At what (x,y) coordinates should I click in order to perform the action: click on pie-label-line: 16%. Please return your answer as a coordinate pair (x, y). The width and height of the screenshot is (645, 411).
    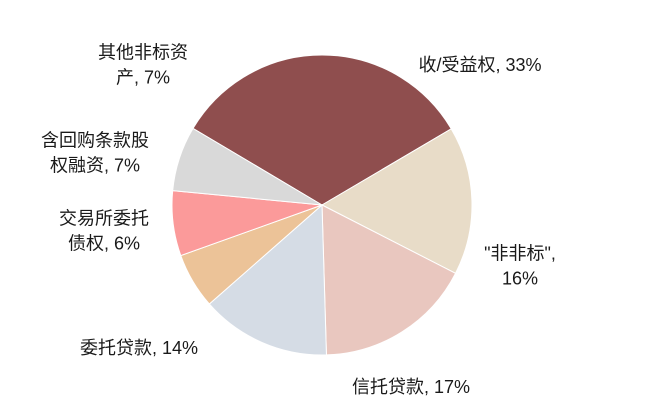
    Looking at the image, I should click on (520, 279).